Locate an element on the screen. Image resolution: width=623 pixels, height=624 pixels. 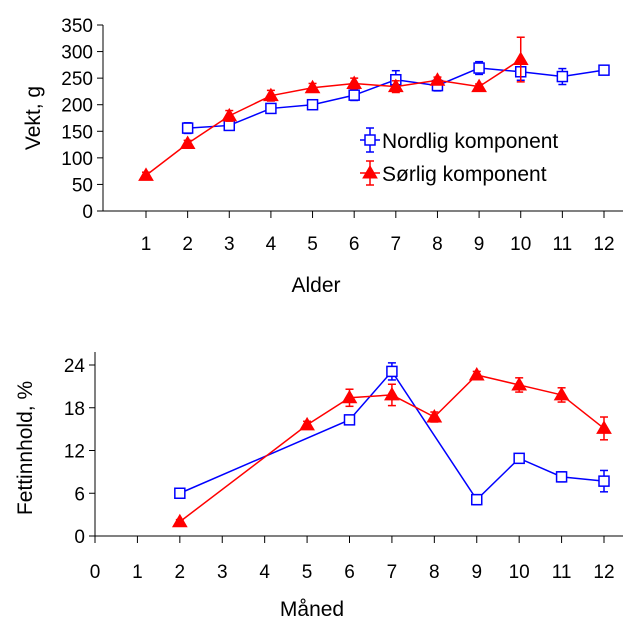
y-tick-label: 350 is located at coordinates (77, 26).